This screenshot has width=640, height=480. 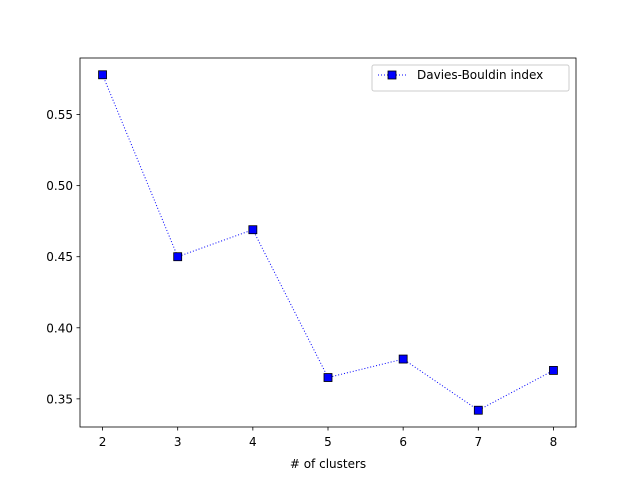 I want to click on x-tick-label: 6, so click(x=403, y=442).